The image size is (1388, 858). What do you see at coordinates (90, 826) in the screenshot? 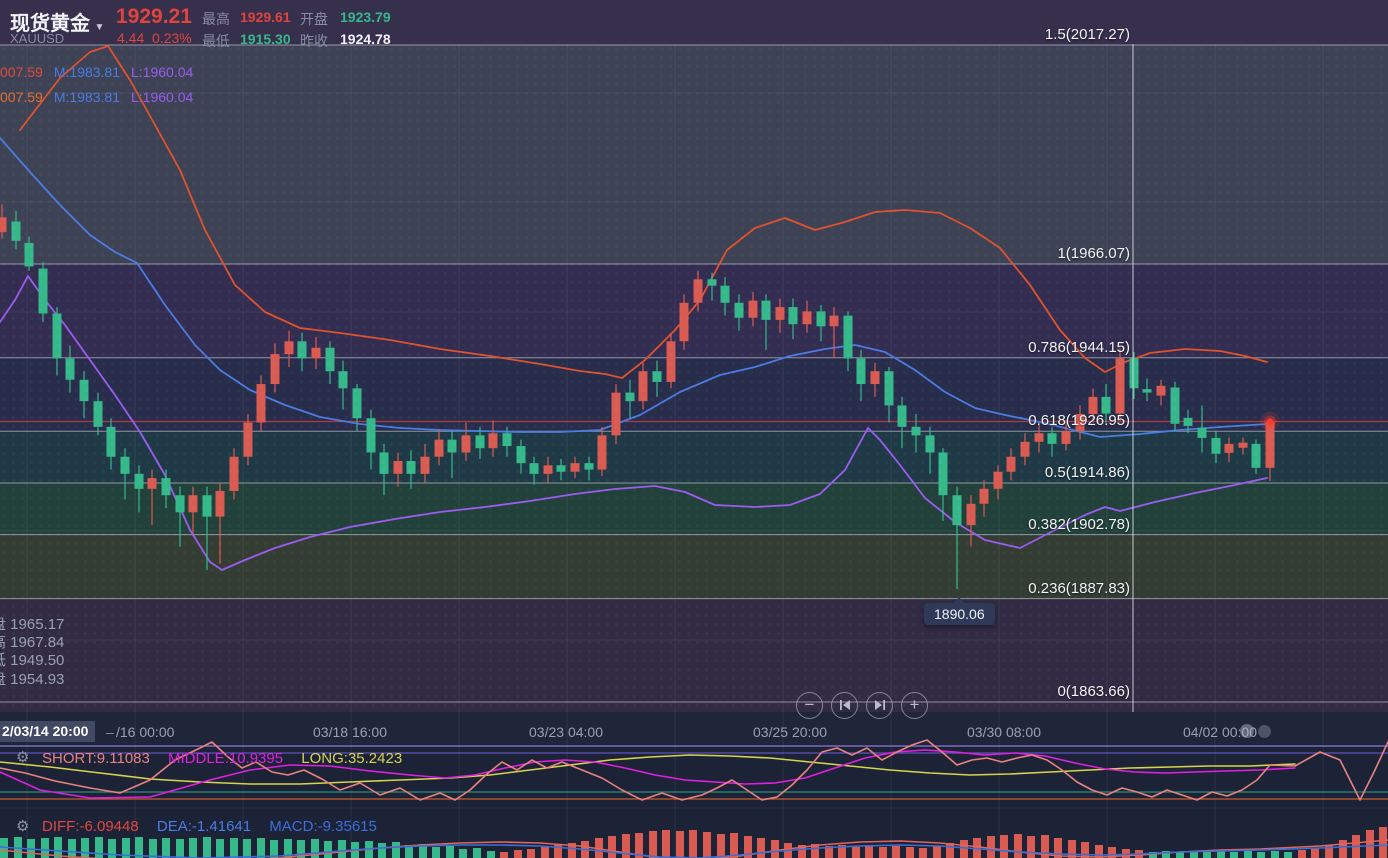
I see `macd-diff-value: DIFF:-6.09448` at bounding box center [90, 826].